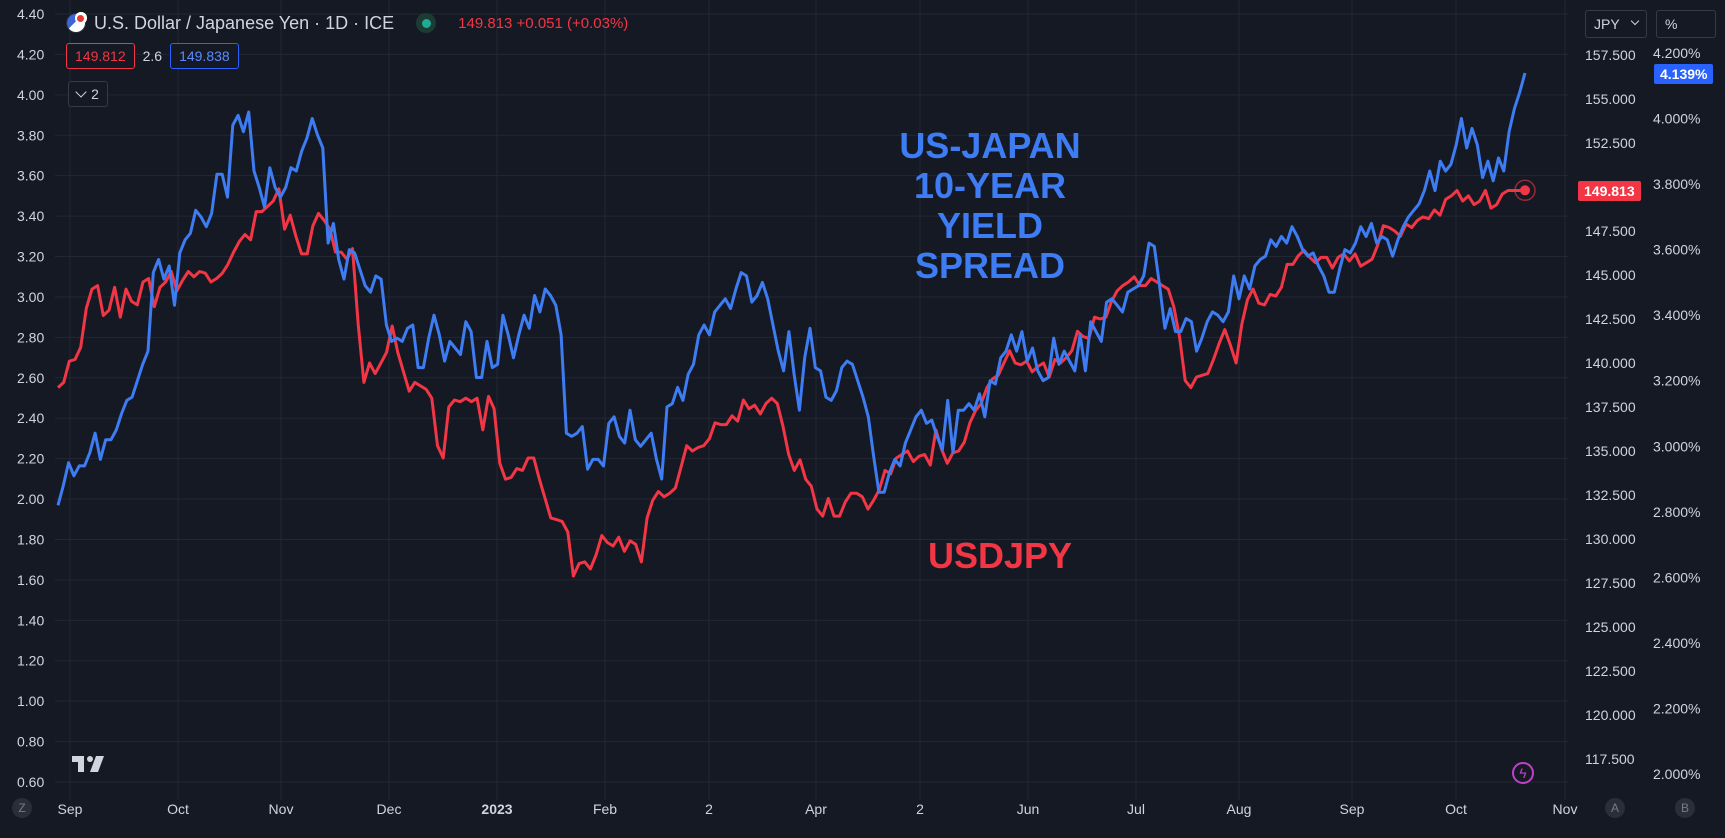 The height and width of the screenshot is (838, 1725). Describe the element at coordinates (1685, 808) in the screenshot. I see `b-scale-button: B` at that location.